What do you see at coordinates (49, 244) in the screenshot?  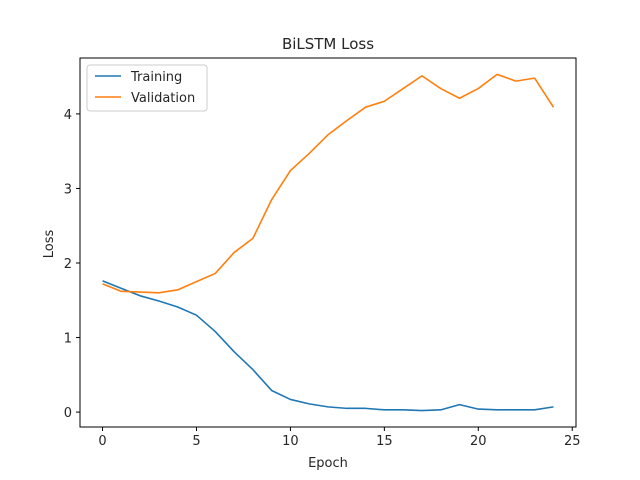 I see `y-axis-label: Loss` at bounding box center [49, 244].